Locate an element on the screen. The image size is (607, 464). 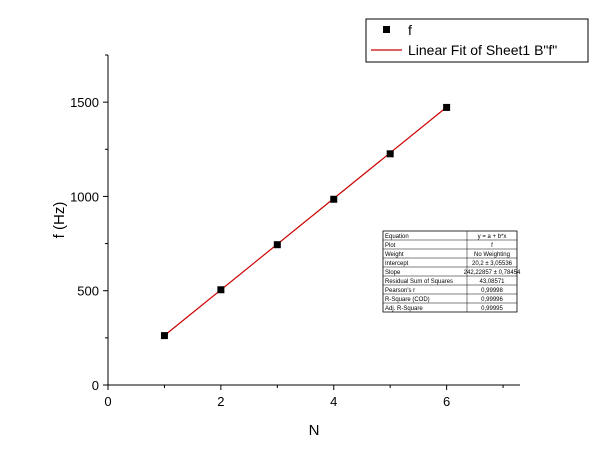
stats-param-value: 0,99995 is located at coordinates (492, 309).